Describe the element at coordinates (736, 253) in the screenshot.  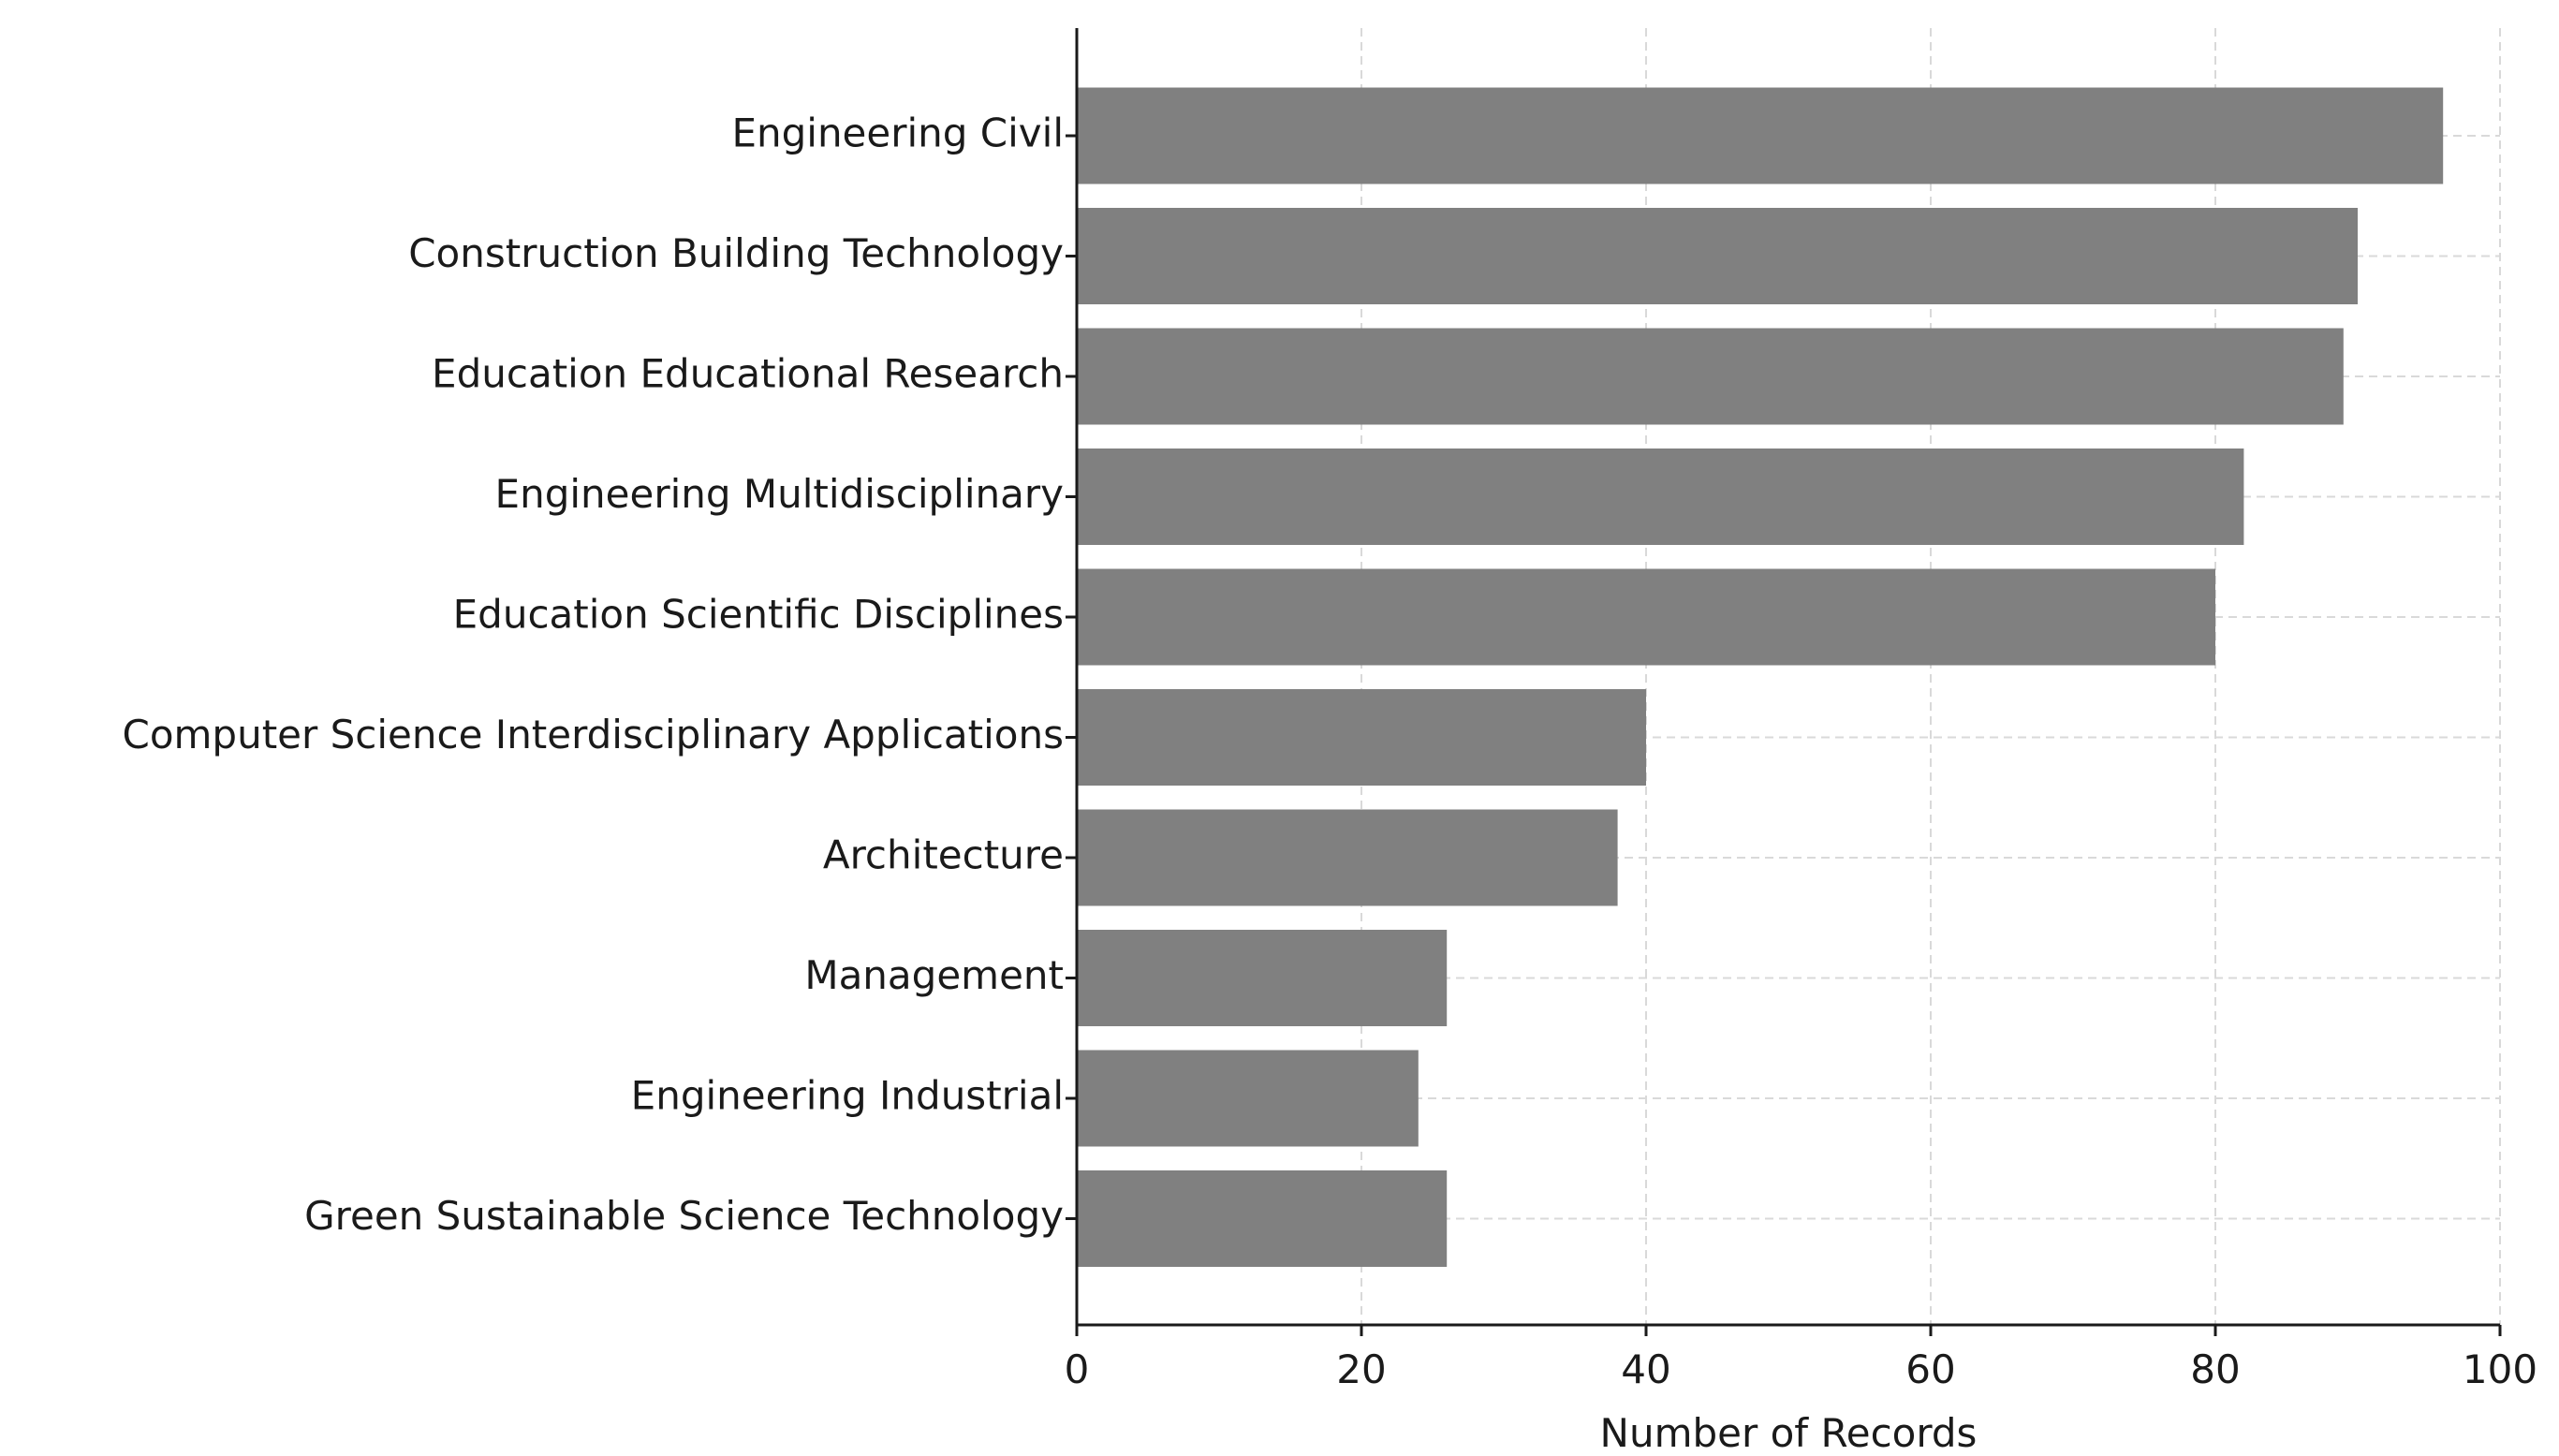
I see `category-label: Construction Building Technology` at that location.